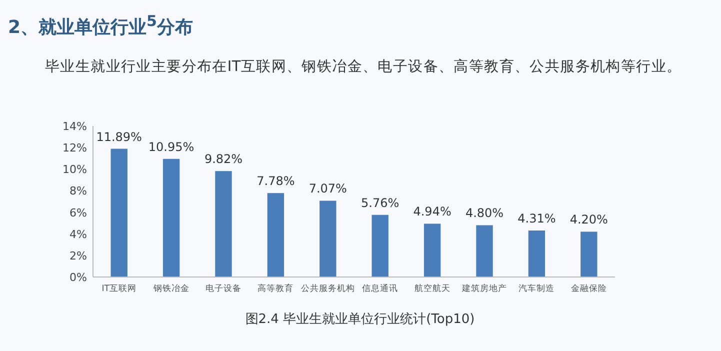 Image resolution: width=721 pixels, height=351 pixels. Describe the element at coordinates (119, 137) in the screenshot. I see `data-label: 11.89%` at that location.